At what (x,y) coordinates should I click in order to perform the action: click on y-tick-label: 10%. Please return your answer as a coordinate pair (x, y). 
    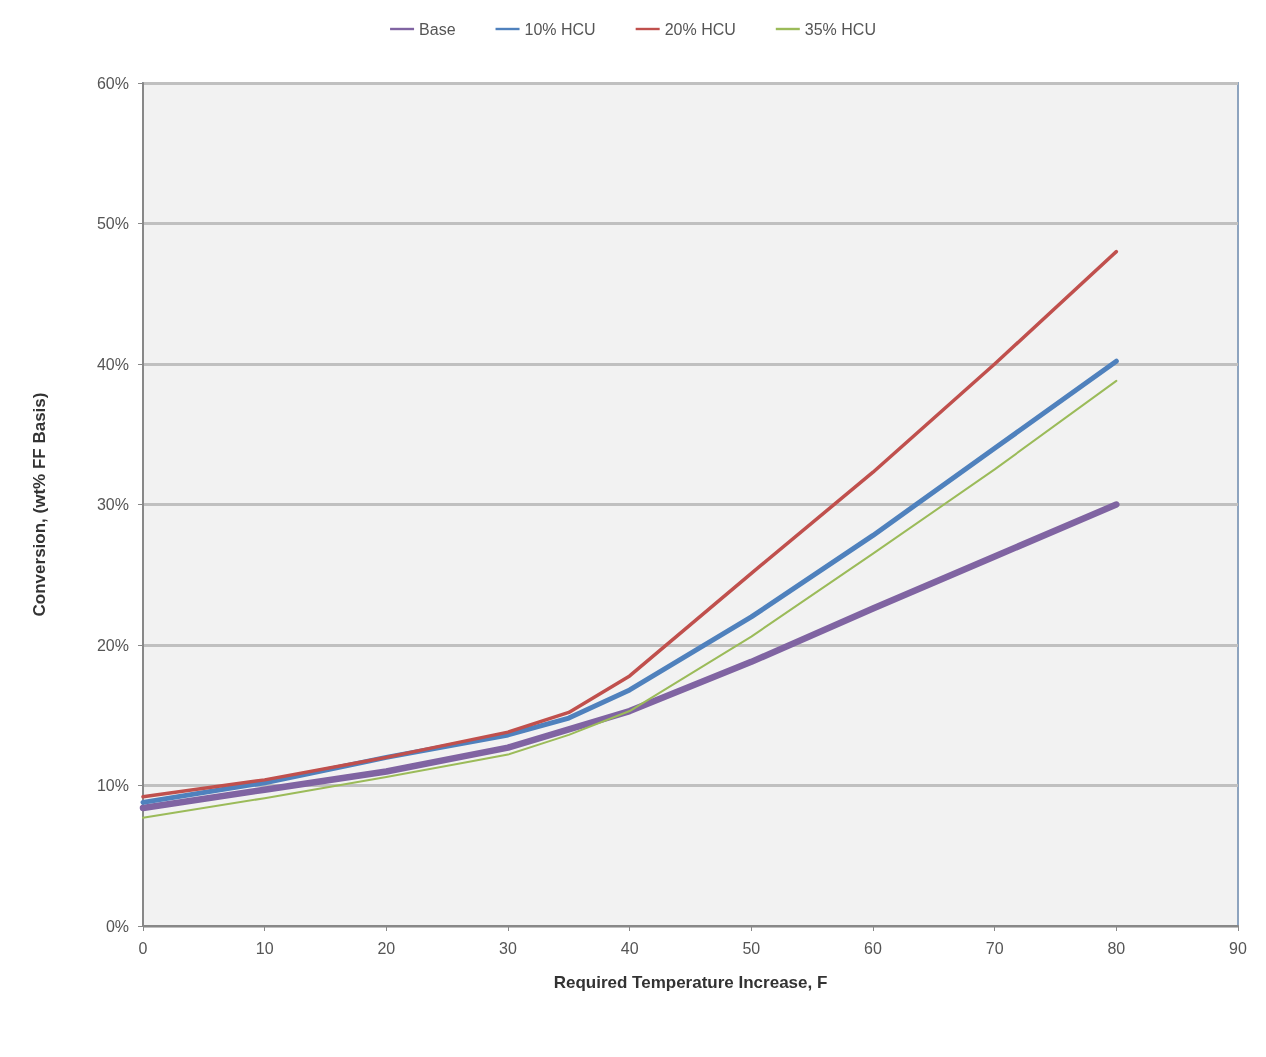
    Looking at the image, I should click on (112, 785).